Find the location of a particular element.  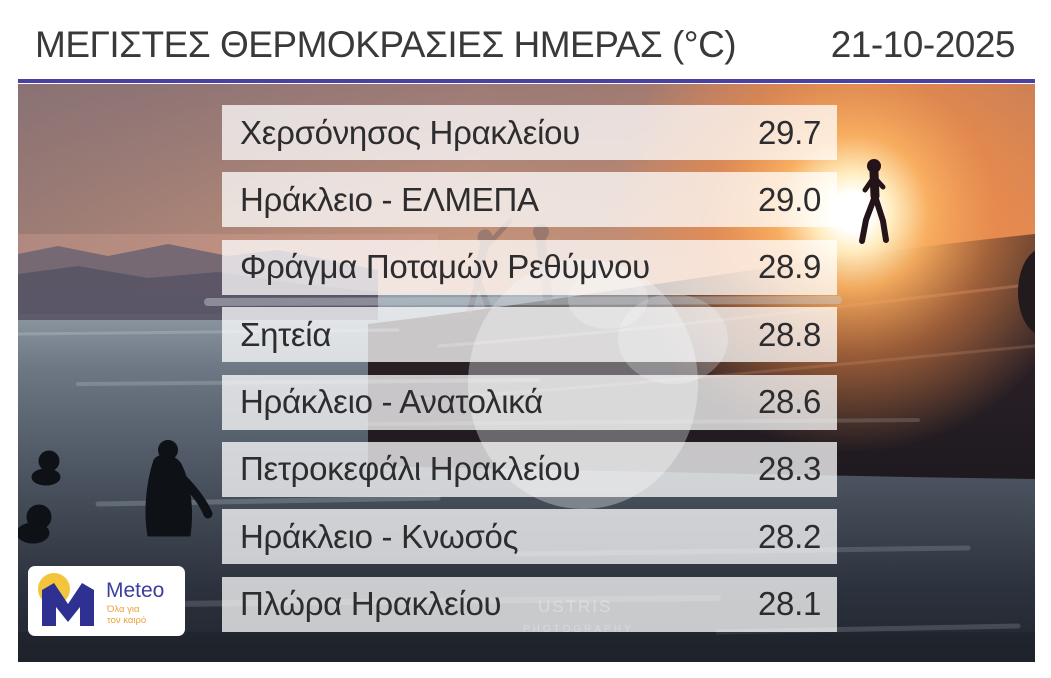

date-label: 21-10-2025 is located at coordinates (923, 44).